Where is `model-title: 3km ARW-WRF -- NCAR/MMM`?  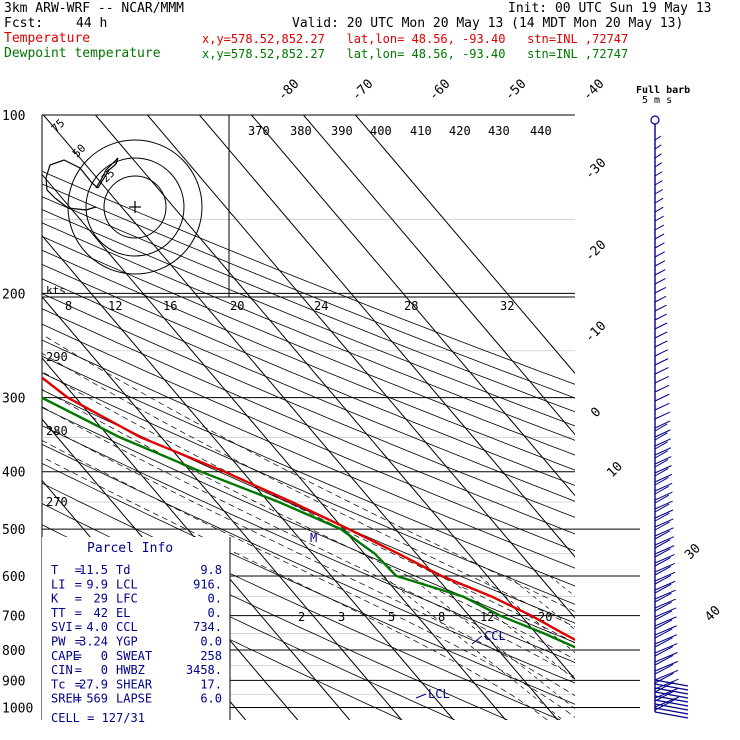
model-title: 3km ARW-WRF -- NCAR/MMM is located at coordinates (94, 8).